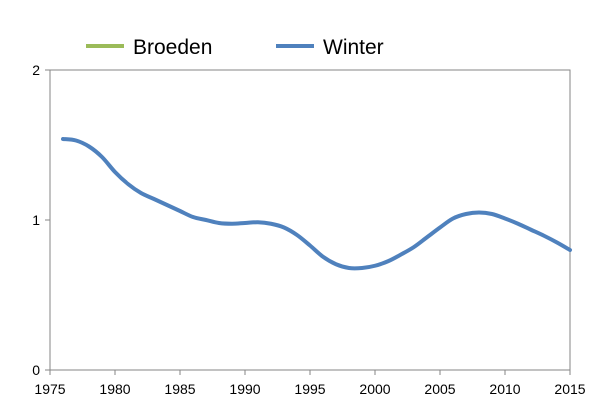 The height and width of the screenshot is (400, 600). I want to click on y-axis-tick-labels: 0 1 2, so click(36, 220).